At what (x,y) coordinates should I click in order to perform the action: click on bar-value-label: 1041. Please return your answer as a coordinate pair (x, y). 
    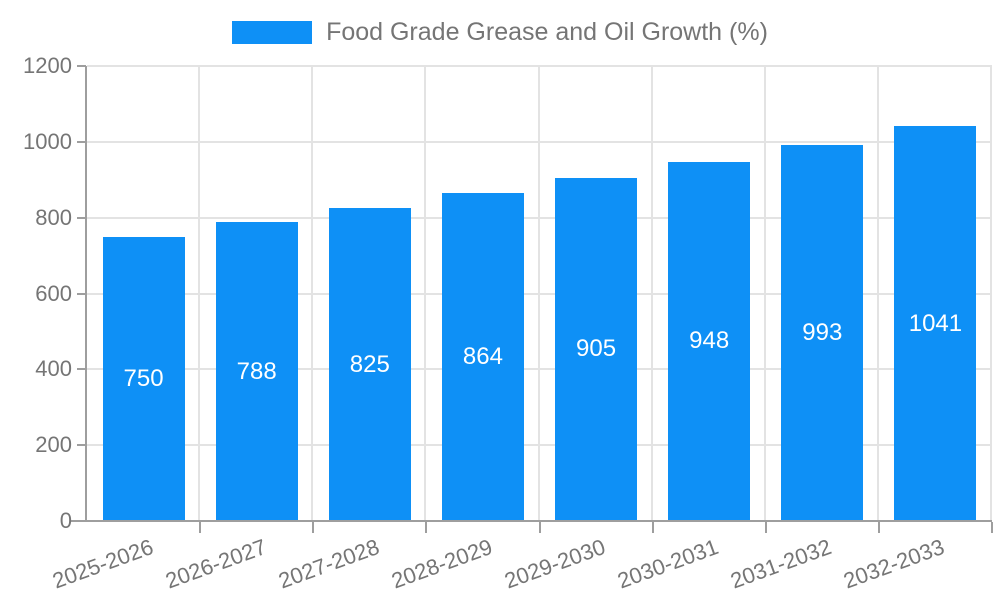
    Looking at the image, I should click on (935, 323).